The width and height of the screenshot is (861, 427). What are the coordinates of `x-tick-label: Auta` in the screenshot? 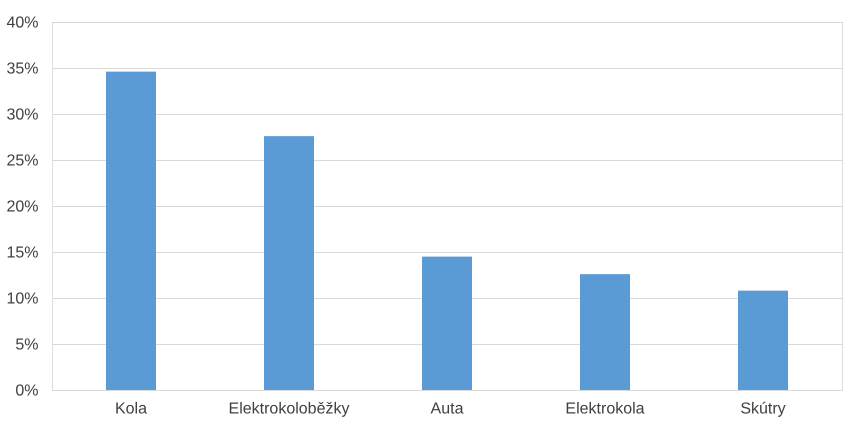 It's located at (447, 409).